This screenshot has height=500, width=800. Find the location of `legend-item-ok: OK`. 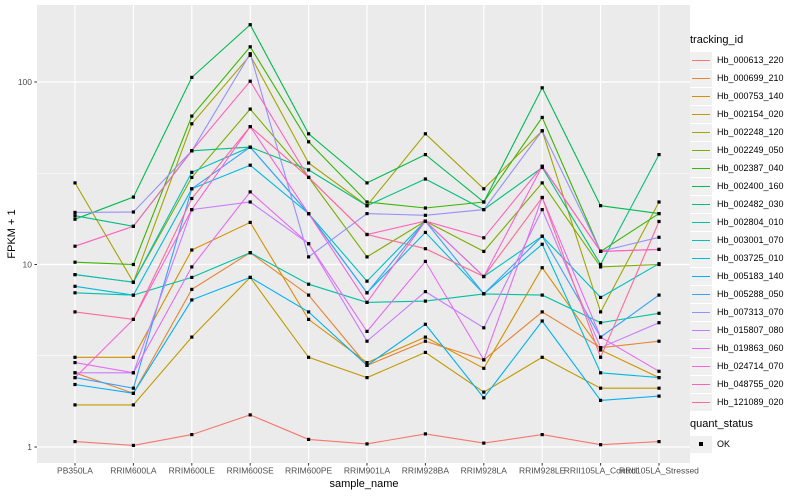

legend-item-ok: OK is located at coordinates (745, 444).